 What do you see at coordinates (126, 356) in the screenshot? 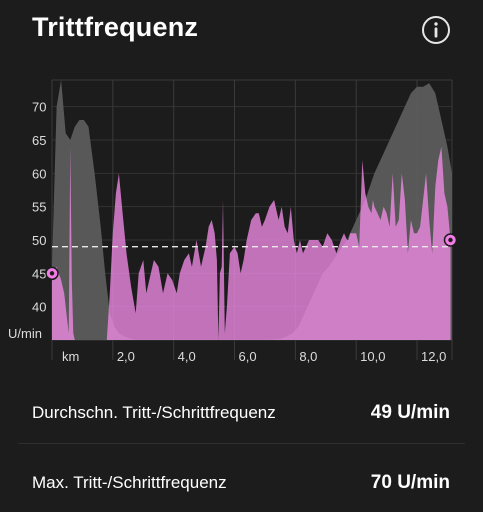
I see `x-tick-label: 2,0` at bounding box center [126, 356].